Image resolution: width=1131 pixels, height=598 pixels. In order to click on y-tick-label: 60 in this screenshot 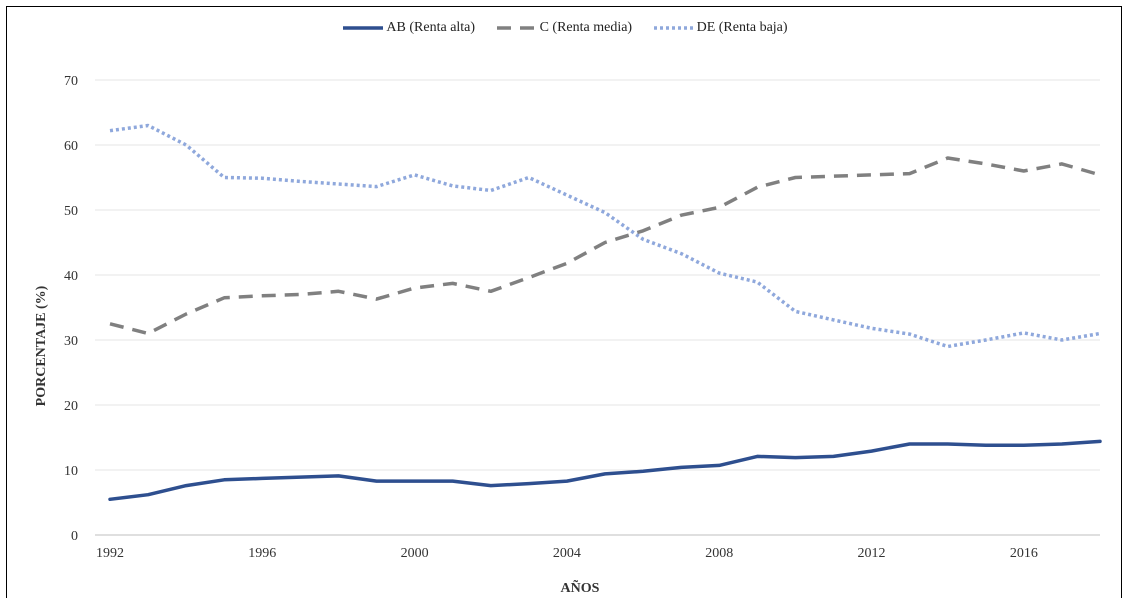, I will do `click(71, 146)`.